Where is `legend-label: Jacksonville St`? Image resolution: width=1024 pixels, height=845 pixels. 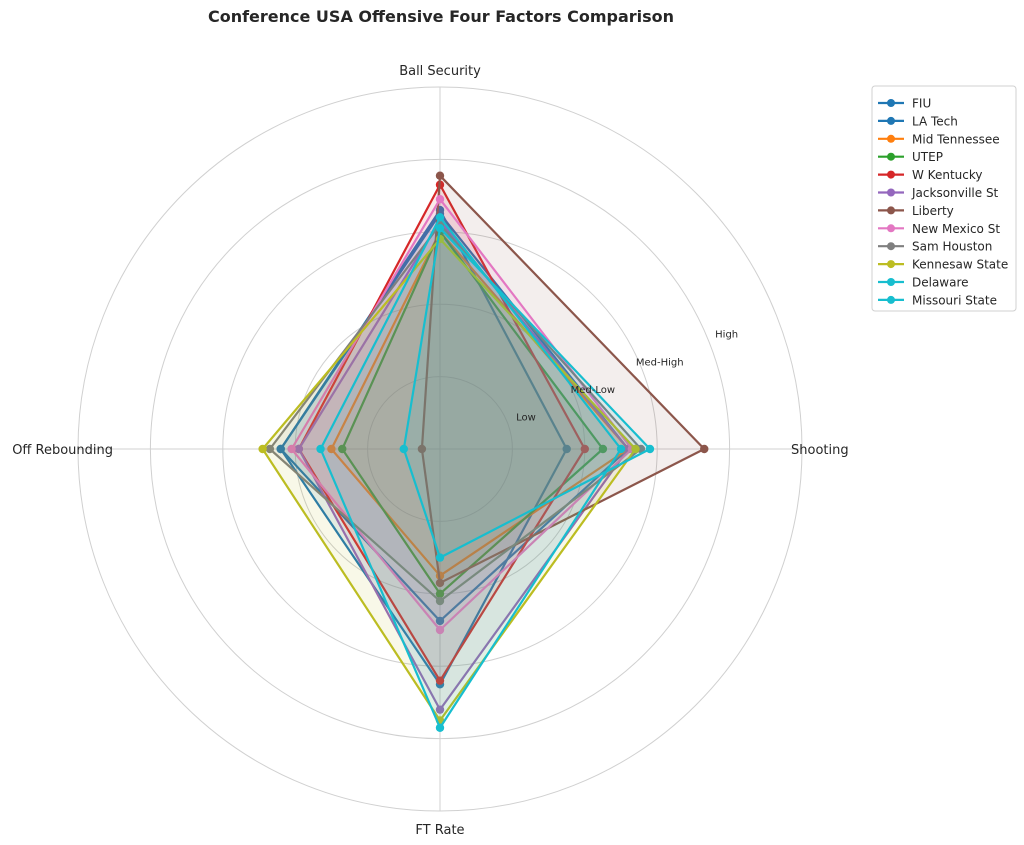 legend-label: Jacksonville St is located at coordinates (955, 193).